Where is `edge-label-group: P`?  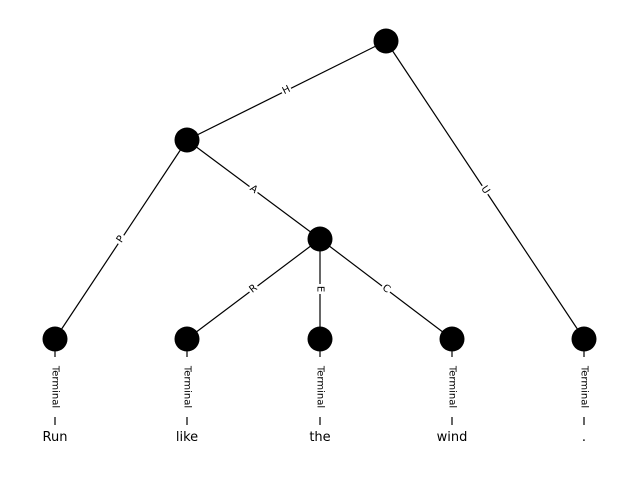
edge-label-group: P is located at coordinates (121, 239).